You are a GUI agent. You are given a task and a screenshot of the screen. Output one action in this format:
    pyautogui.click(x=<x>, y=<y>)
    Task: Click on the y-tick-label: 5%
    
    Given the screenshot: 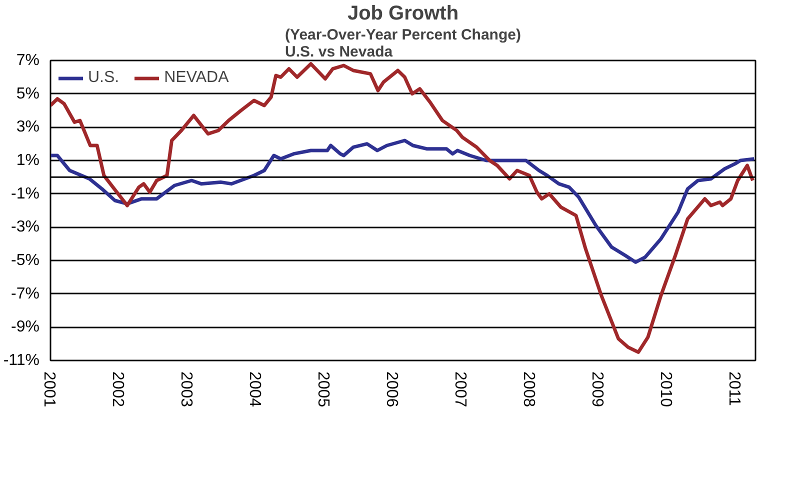 What is the action you would take?
    pyautogui.click(x=28, y=93)
    